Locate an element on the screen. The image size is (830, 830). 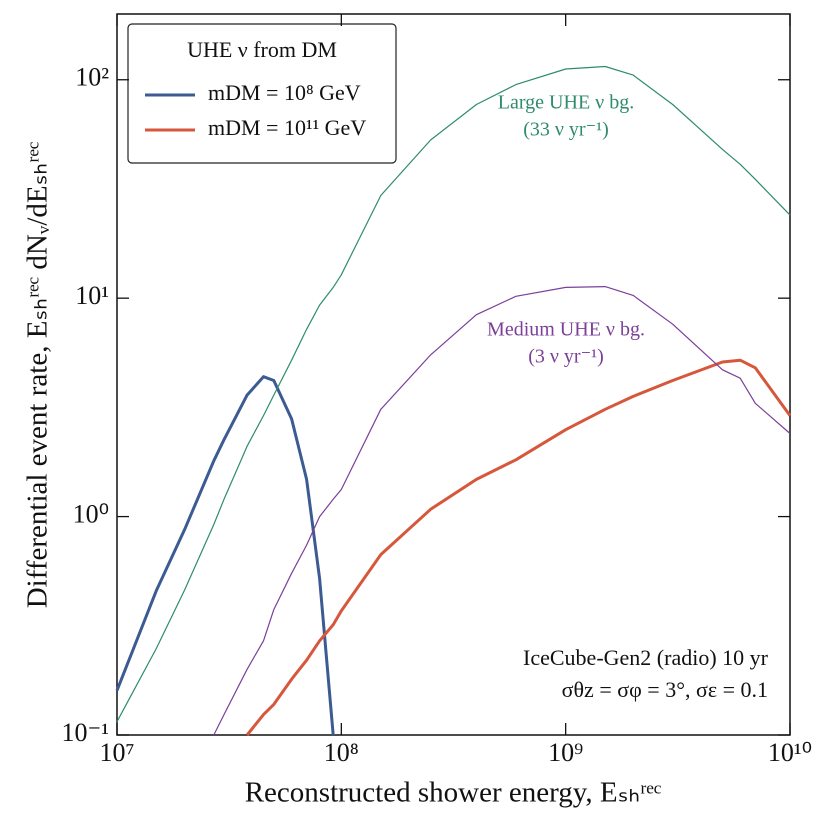
series-label: Medium UHE ν bg. is located at coordinates (566, 330).